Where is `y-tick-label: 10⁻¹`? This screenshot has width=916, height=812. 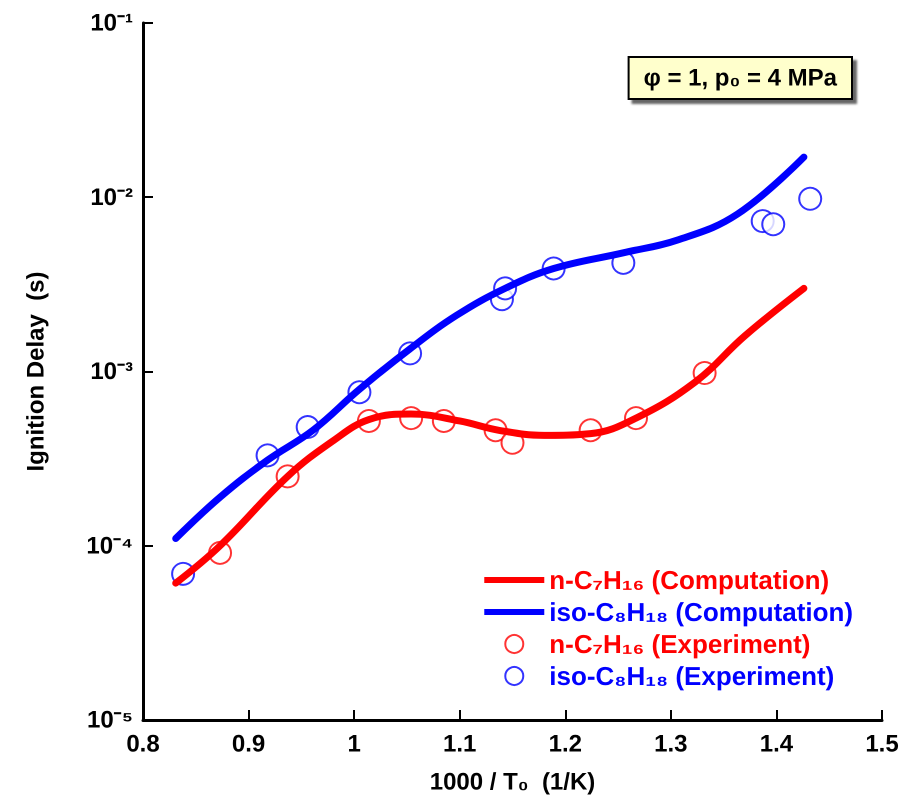 y-tick-label: 10⁻¹ is located at coordinates (112, 23).